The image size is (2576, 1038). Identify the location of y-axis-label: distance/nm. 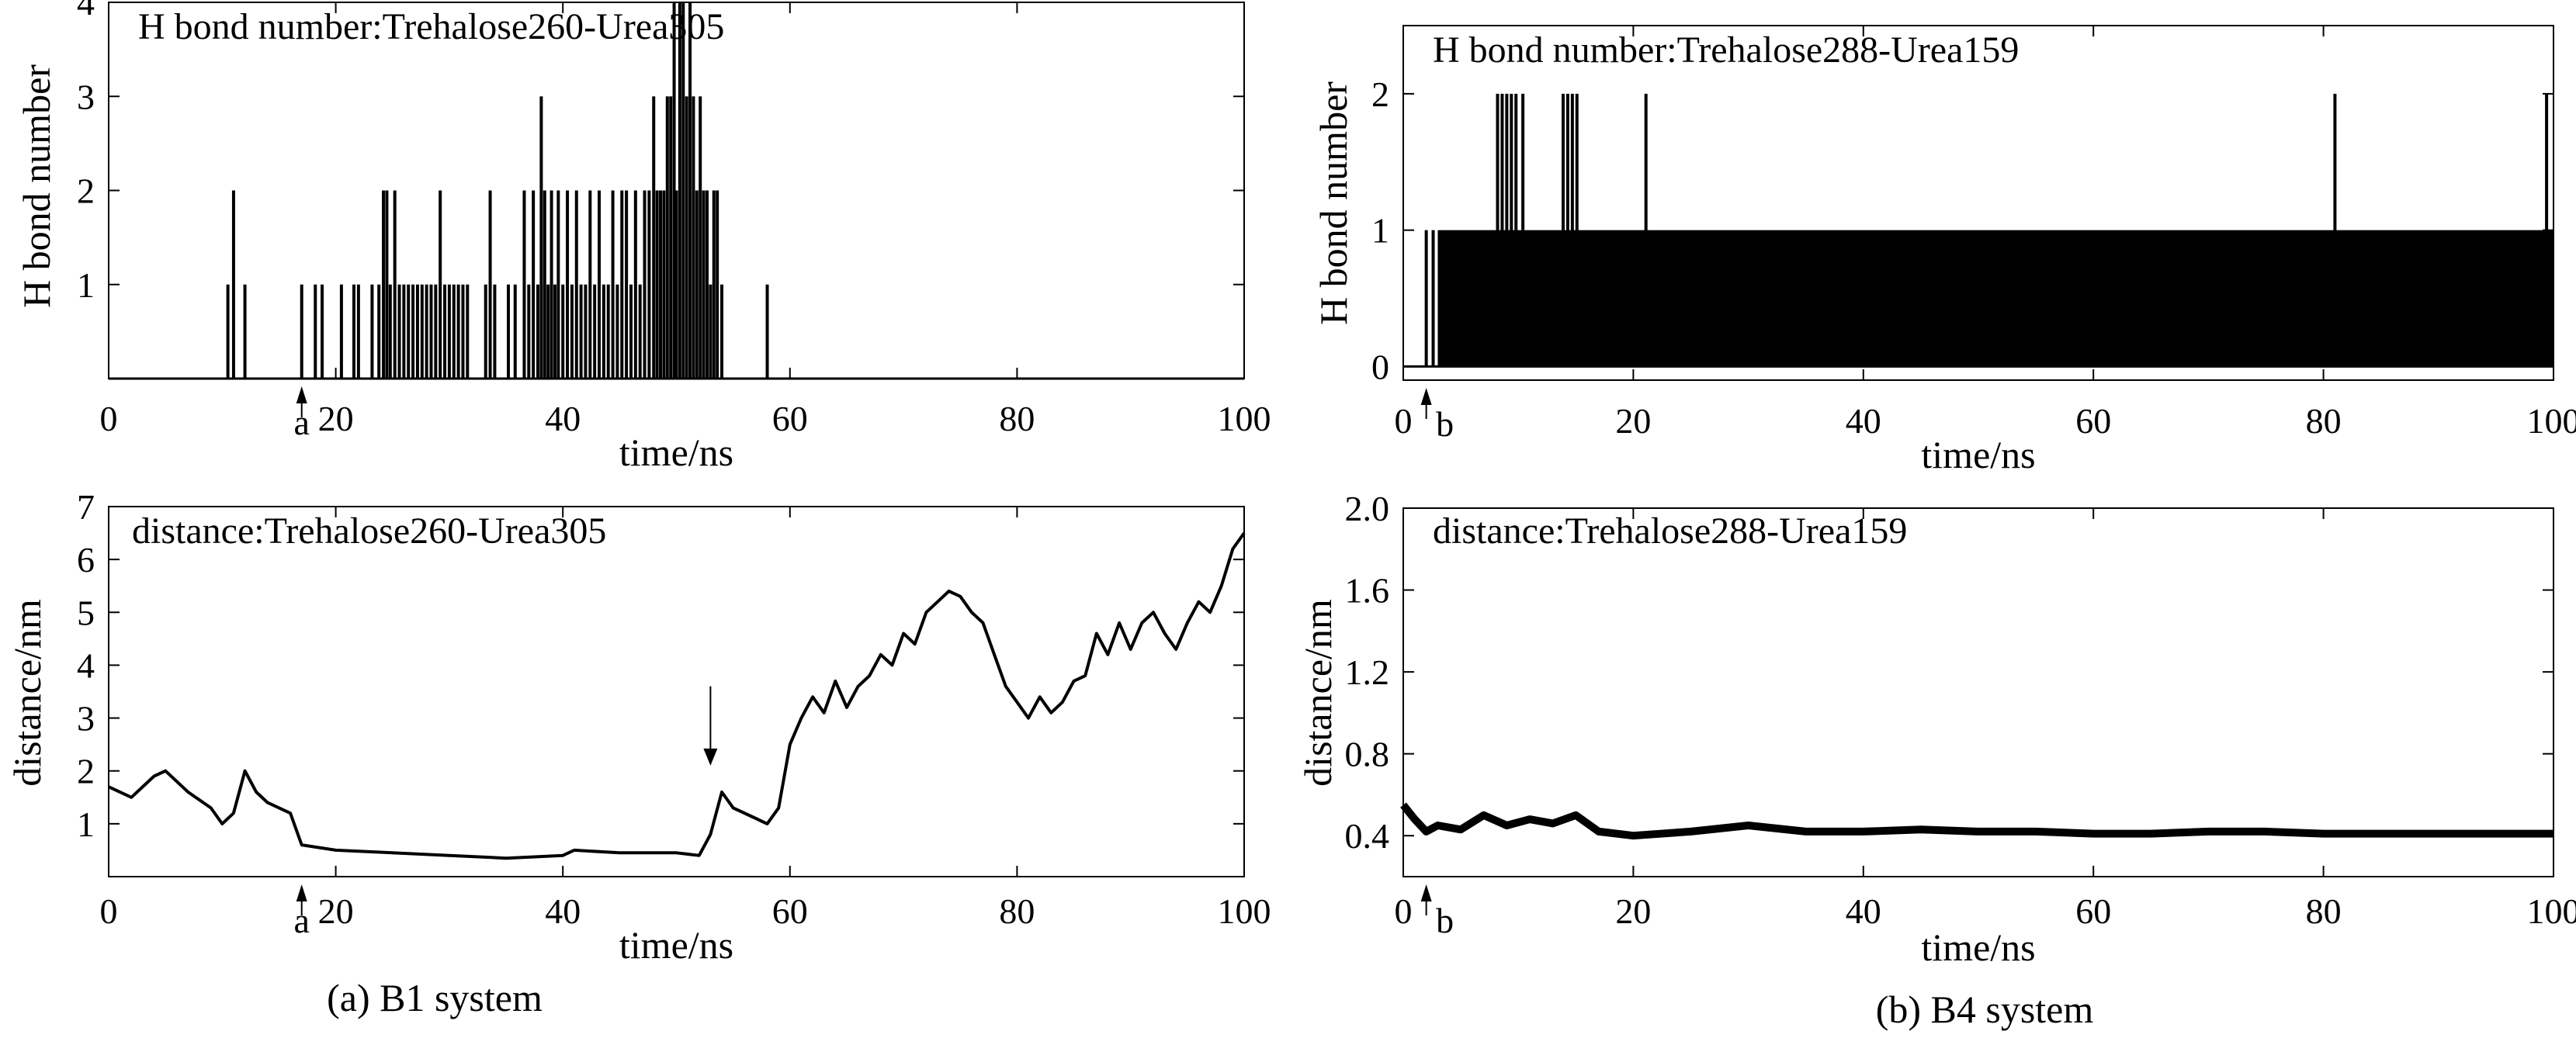
(1318, 693).